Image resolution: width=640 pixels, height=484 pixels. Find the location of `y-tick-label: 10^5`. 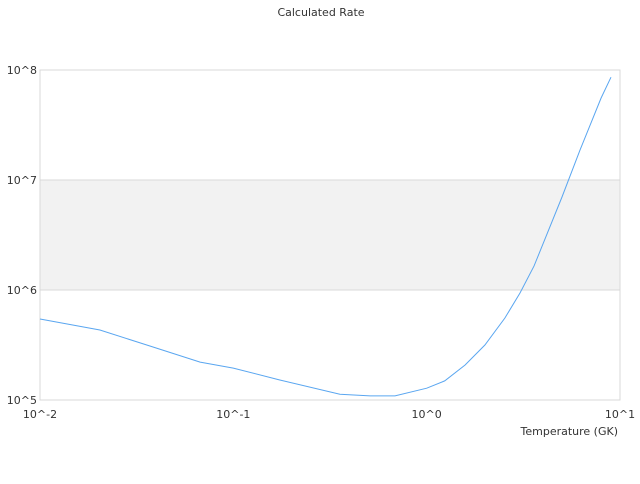

y-tick-label: 10^5 is located at coordinates (22, 400).